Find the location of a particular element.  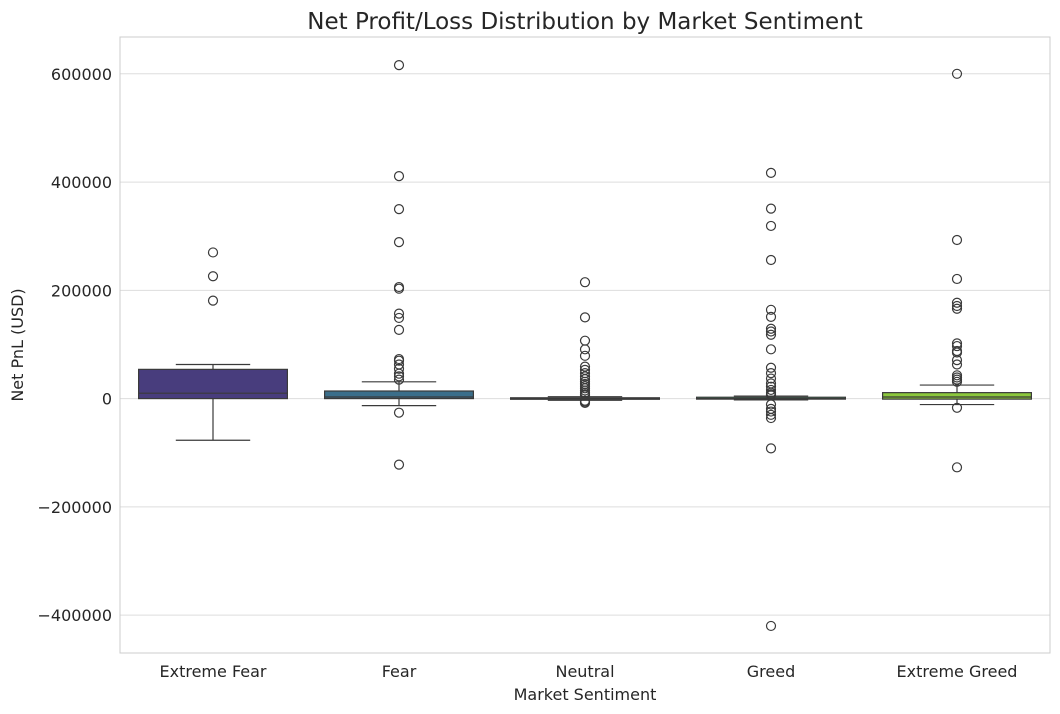

y-tick-label: 600000 is located at coordinates (81, 74).